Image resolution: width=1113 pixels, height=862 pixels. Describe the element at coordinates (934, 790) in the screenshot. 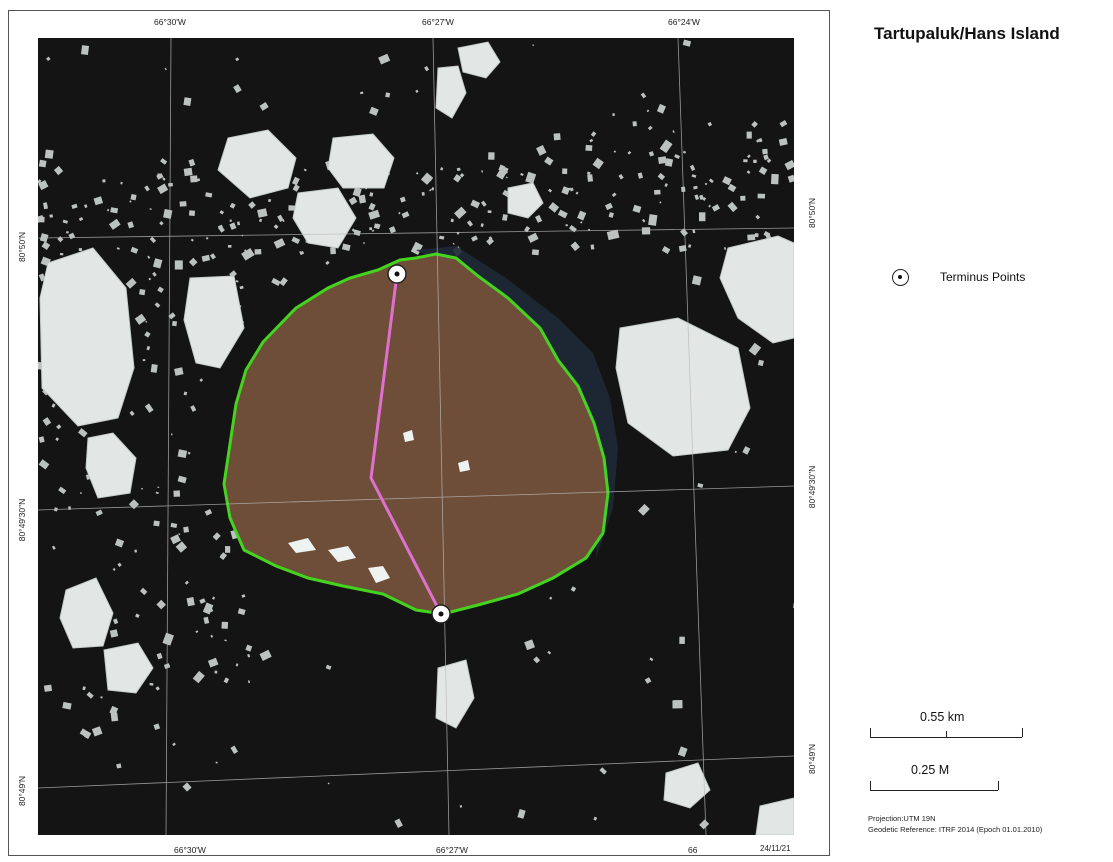

I see `scalebar-nm` at that location.